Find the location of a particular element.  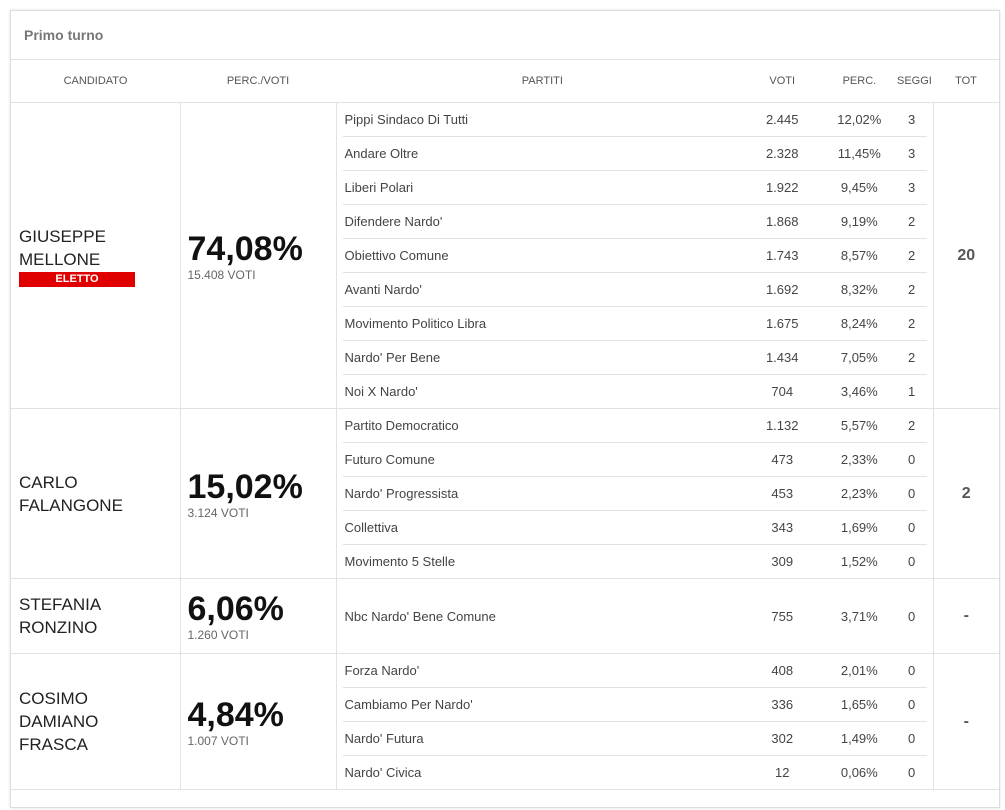

party-name: Nardo' Civica is located at coordinates (383, 772).